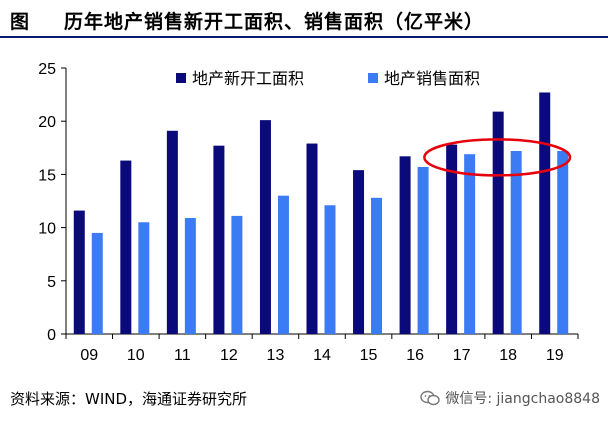 This screenshot has height=421, width=608. I want to click on y-tick-label: 15, so click(47, 175).